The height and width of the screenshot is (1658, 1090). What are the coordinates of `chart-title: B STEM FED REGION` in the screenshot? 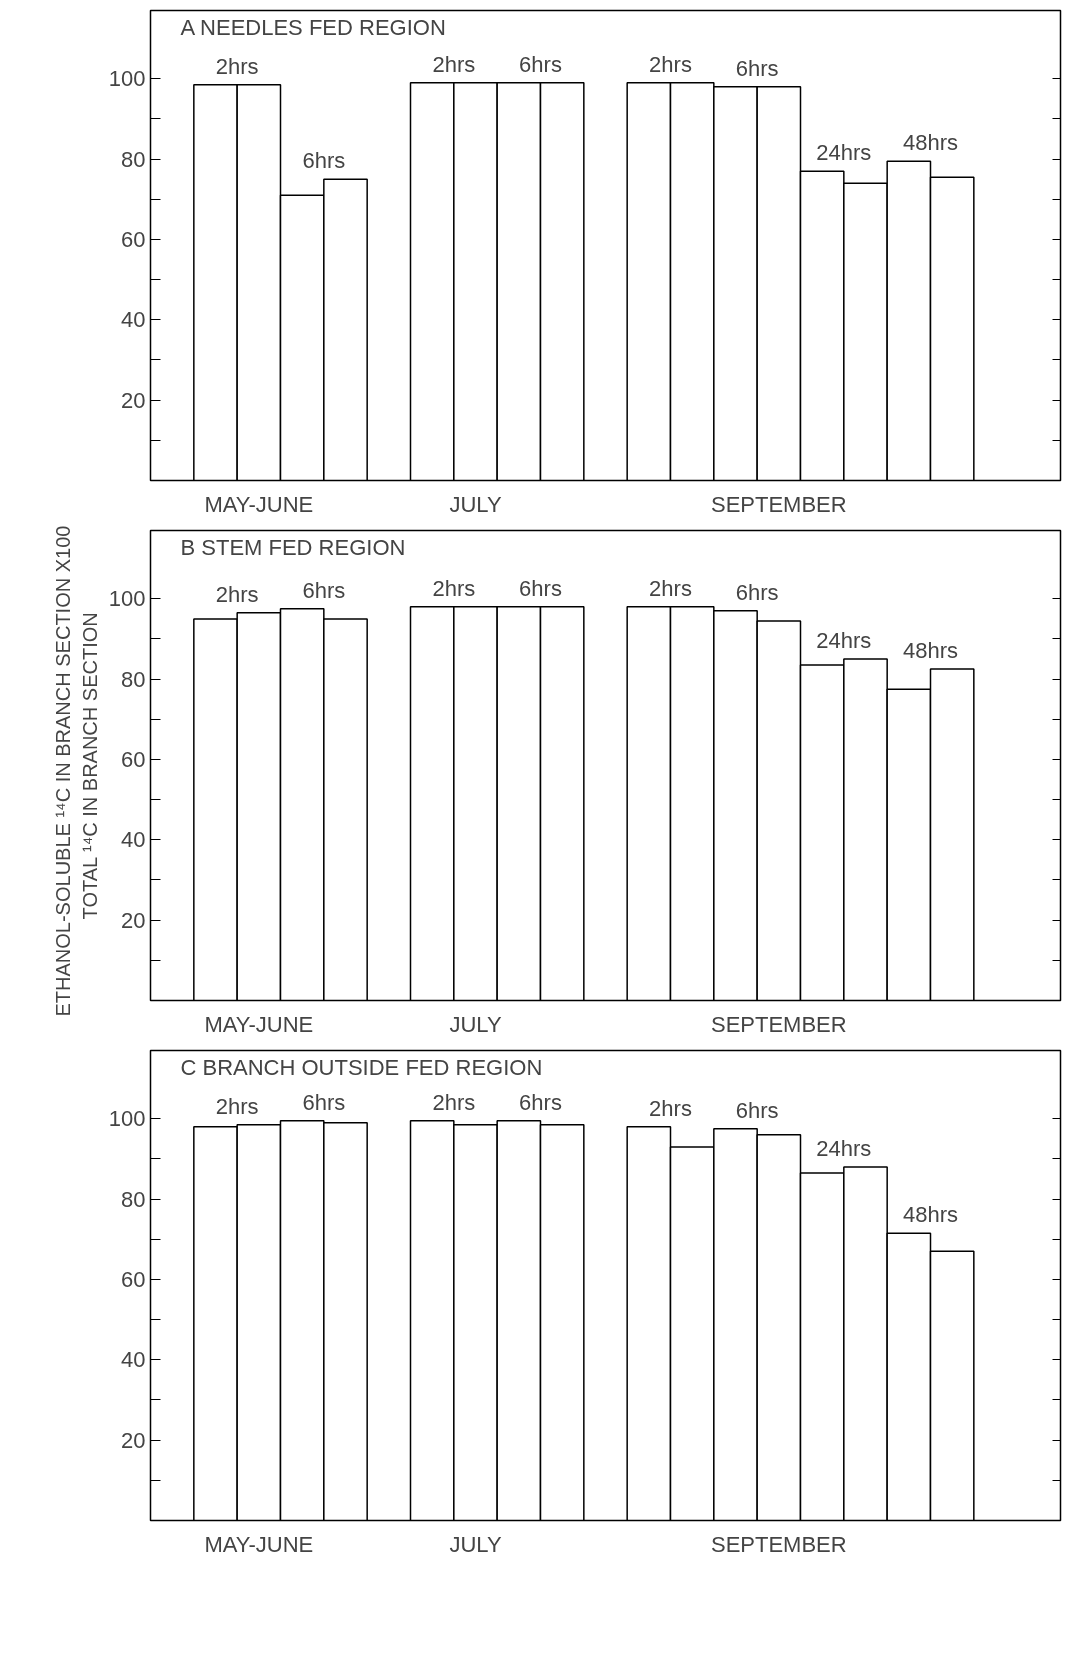 It's located at (293, 547).